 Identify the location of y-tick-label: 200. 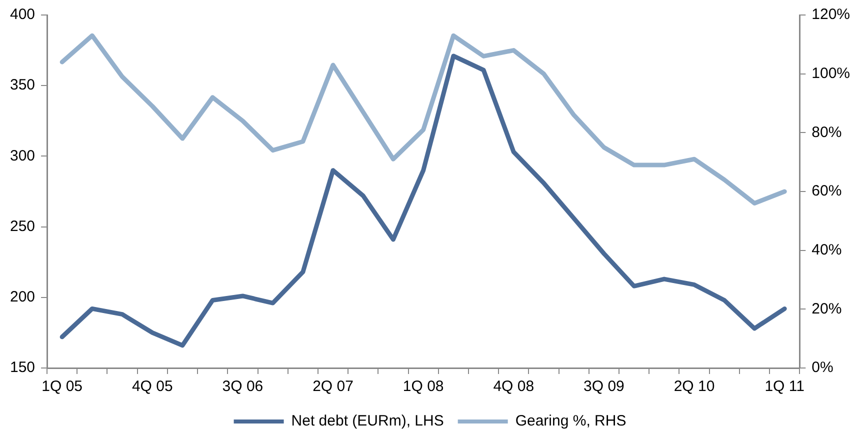
(23, 297).